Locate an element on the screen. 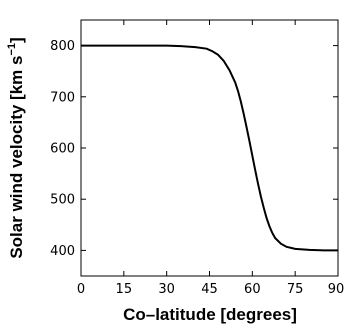  x-tick-label: 0 is located at coordinates (81, 289).